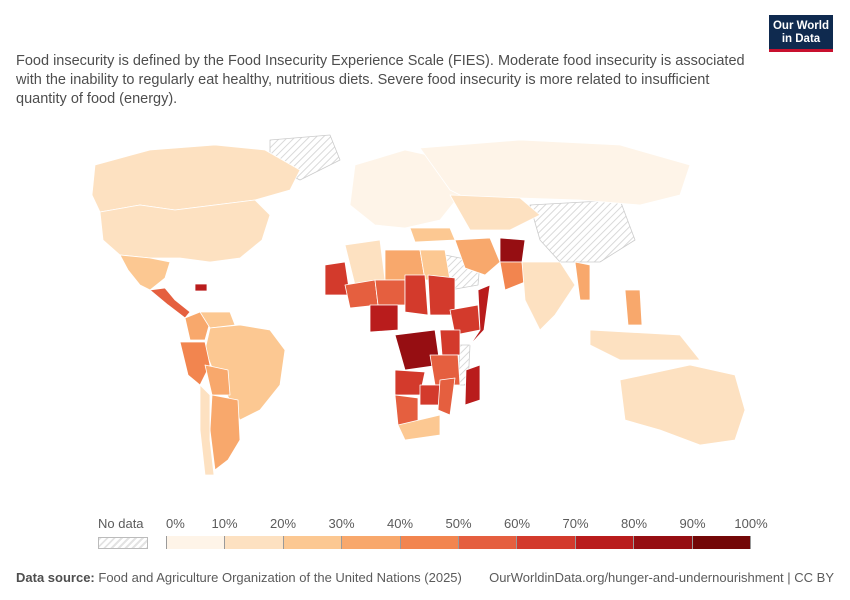  I want to click on country-south-africa: South Africa: 25%, so click(419, 427).